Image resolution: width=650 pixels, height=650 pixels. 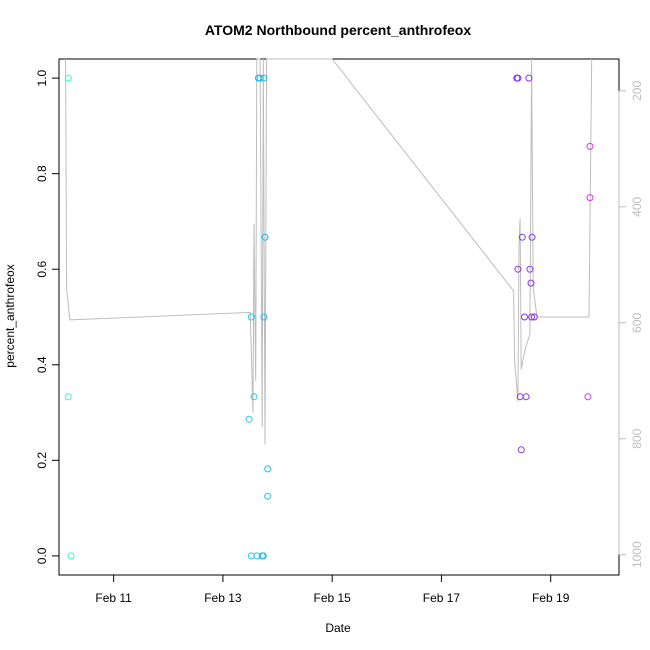 What do you see at coordinates (42, 269) in the screenshot?
I see `y-tick-label: 0.6` at bounding box center [42, 269].